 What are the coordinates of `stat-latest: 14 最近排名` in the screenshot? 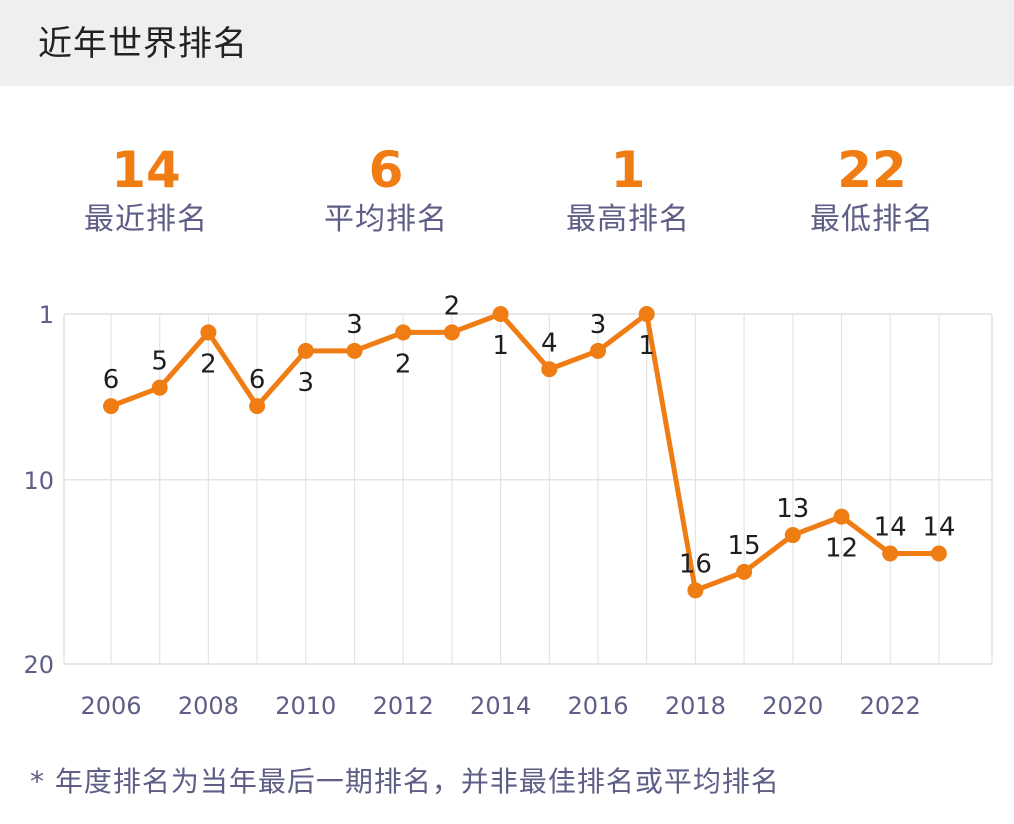 It's located at (146, 190).